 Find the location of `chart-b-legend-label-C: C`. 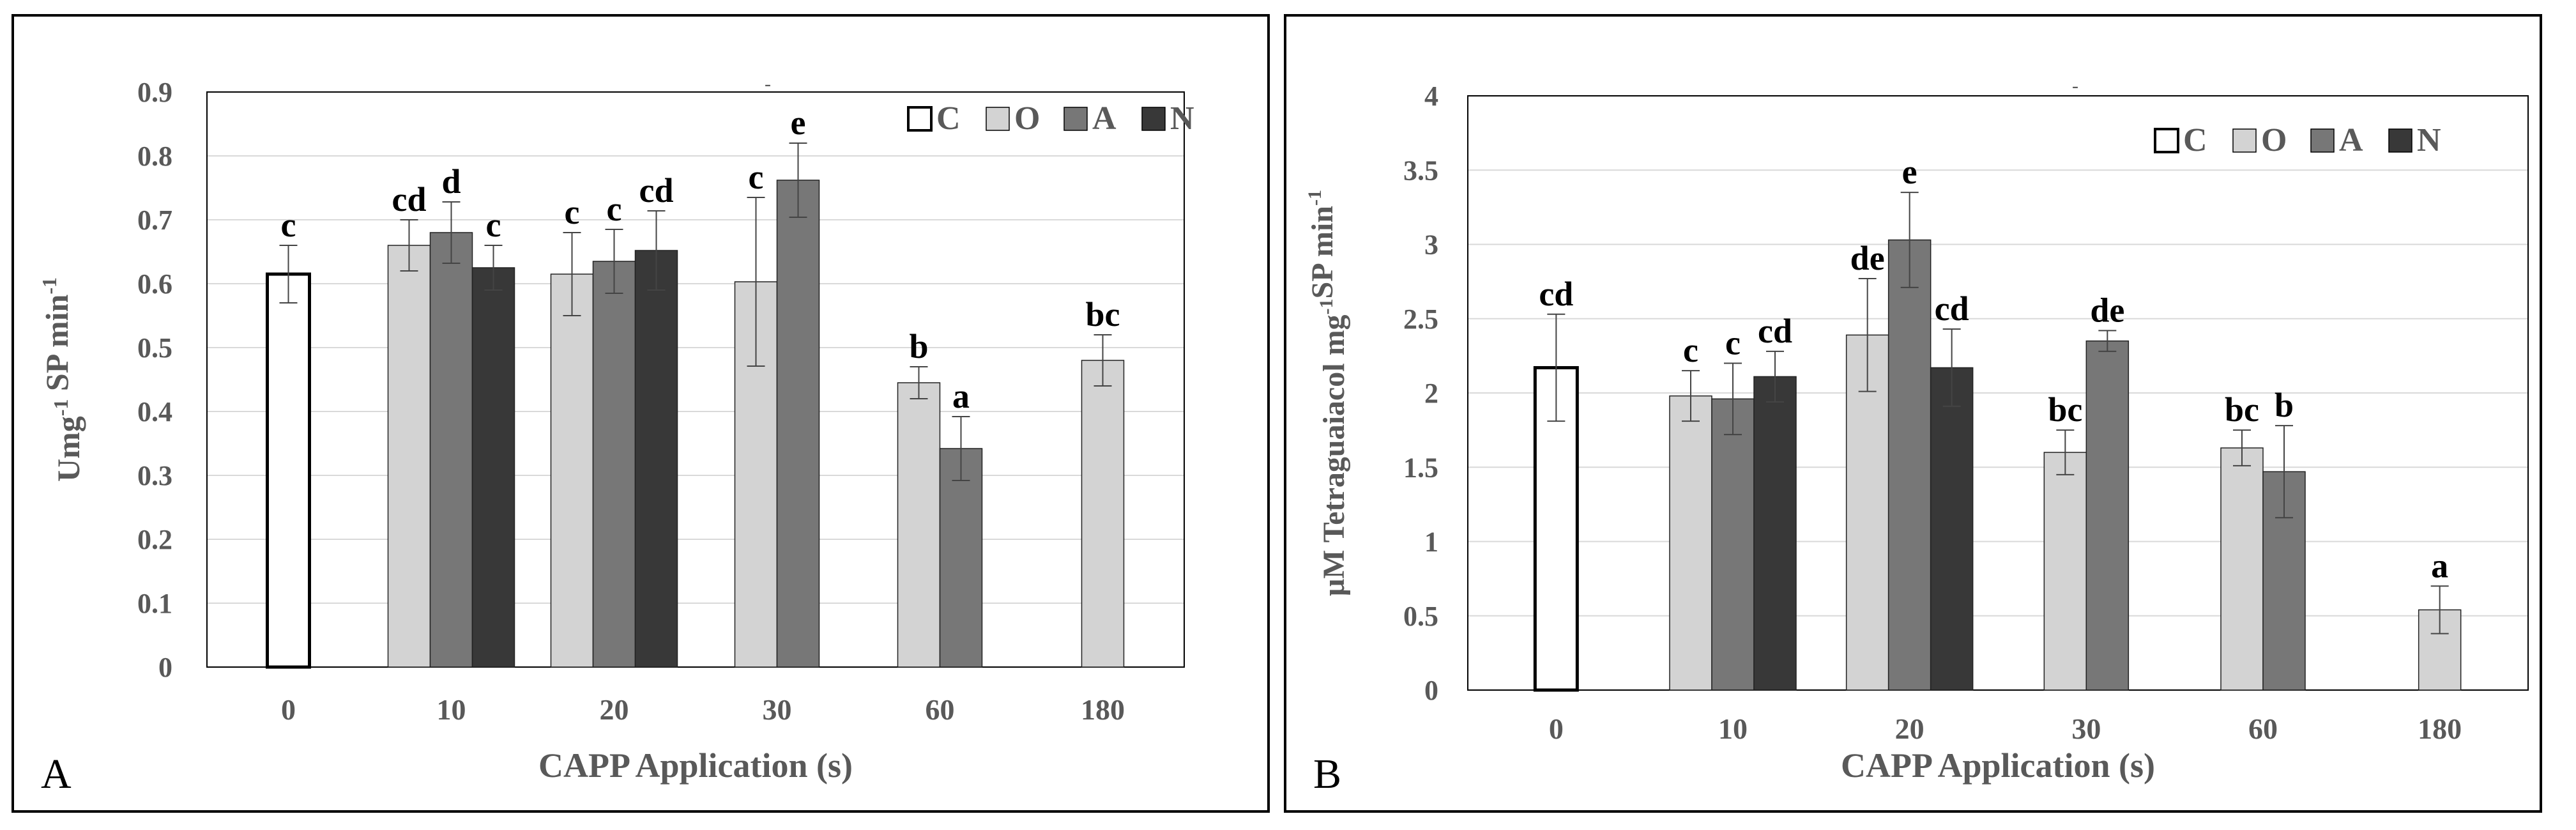

chart-b-legend-label-C: C is located at coordinates (2195, 140).